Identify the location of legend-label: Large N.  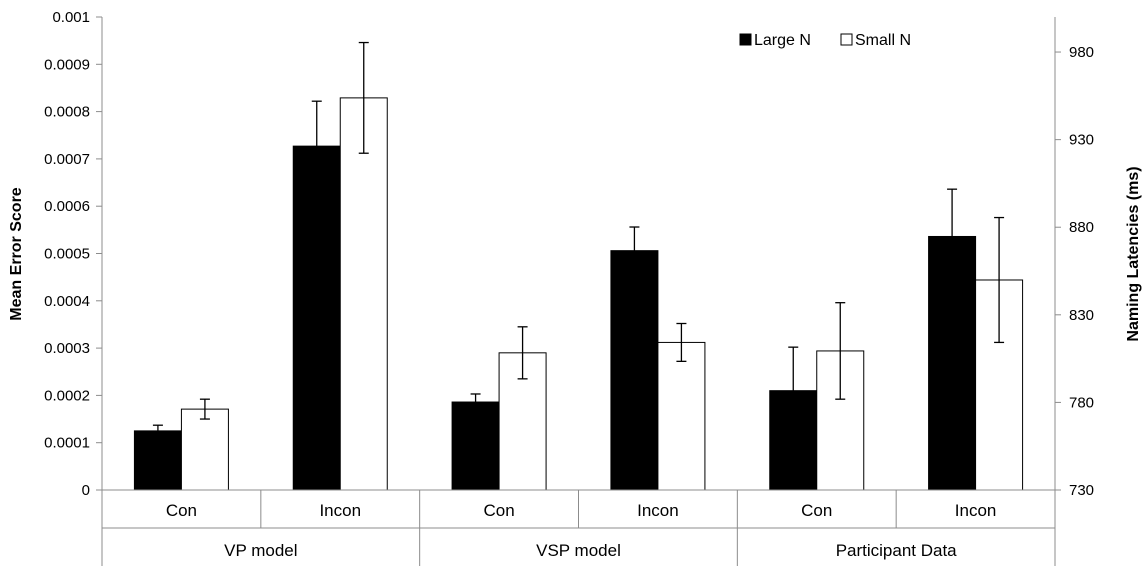
(782, 40).